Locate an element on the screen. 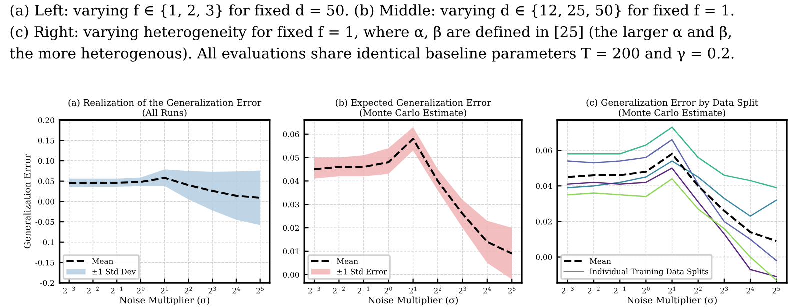 This screenshot has width=808, height=307. text: the more heterogenous). All evaluations share identical baseline parameters T = 200 and γ = 0.2. is located at coordinates (372, 55).